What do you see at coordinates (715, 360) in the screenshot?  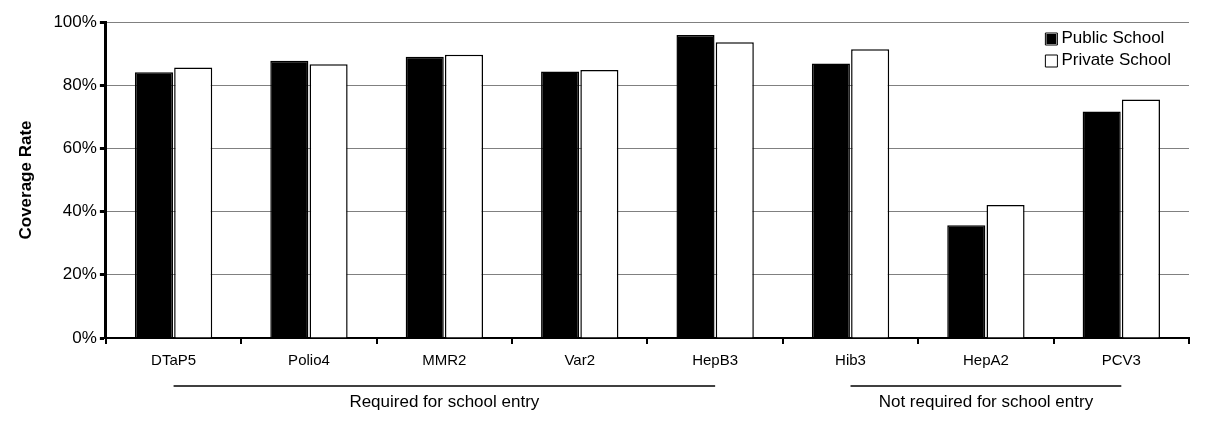 I see `x-tick-label: HepB3` at bounding box center [715, 360].